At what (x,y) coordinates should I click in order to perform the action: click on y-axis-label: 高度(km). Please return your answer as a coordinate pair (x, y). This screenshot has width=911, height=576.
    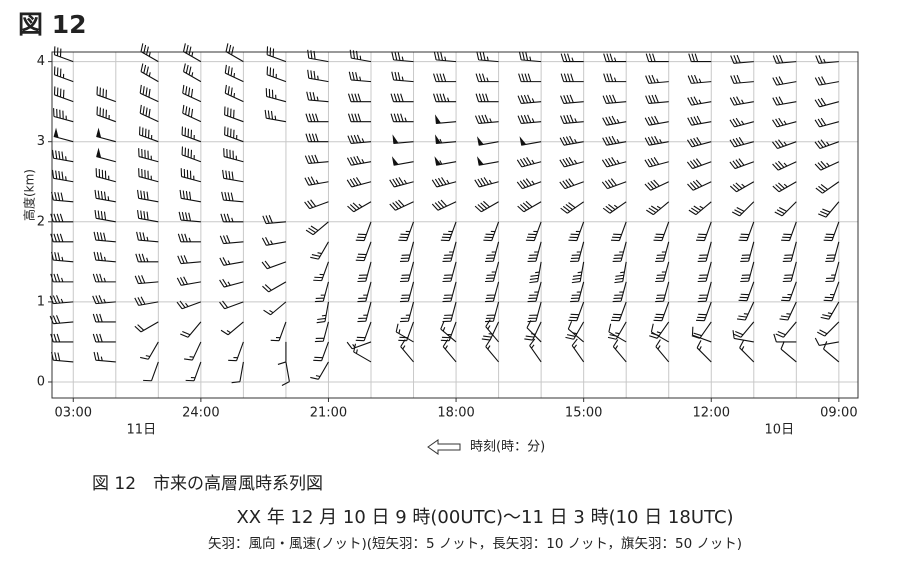
    Looking at the image, I should click on (29, 195).